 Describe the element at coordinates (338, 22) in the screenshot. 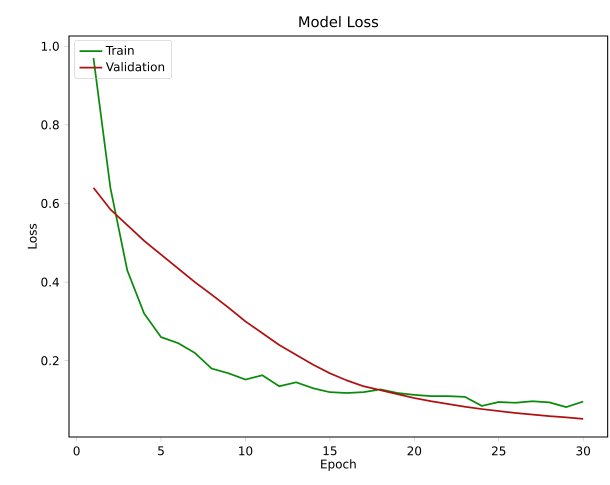

I see `chart-title: Model Loss` at that location.